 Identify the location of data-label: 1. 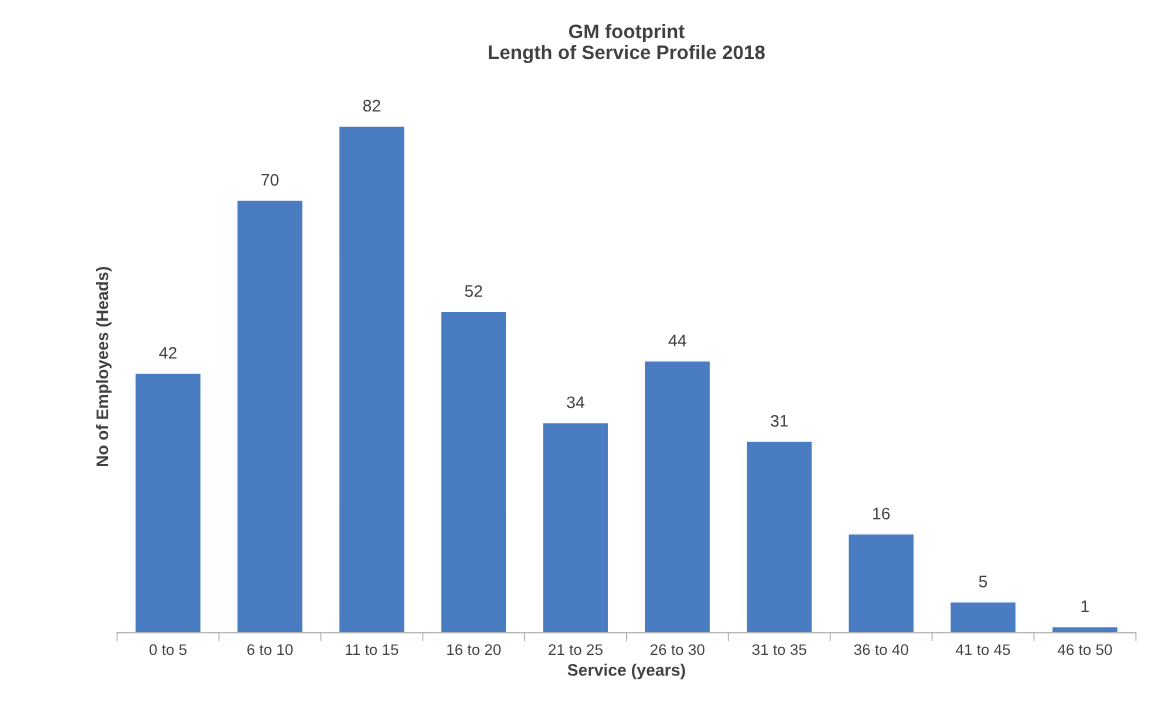
(1085, 606).